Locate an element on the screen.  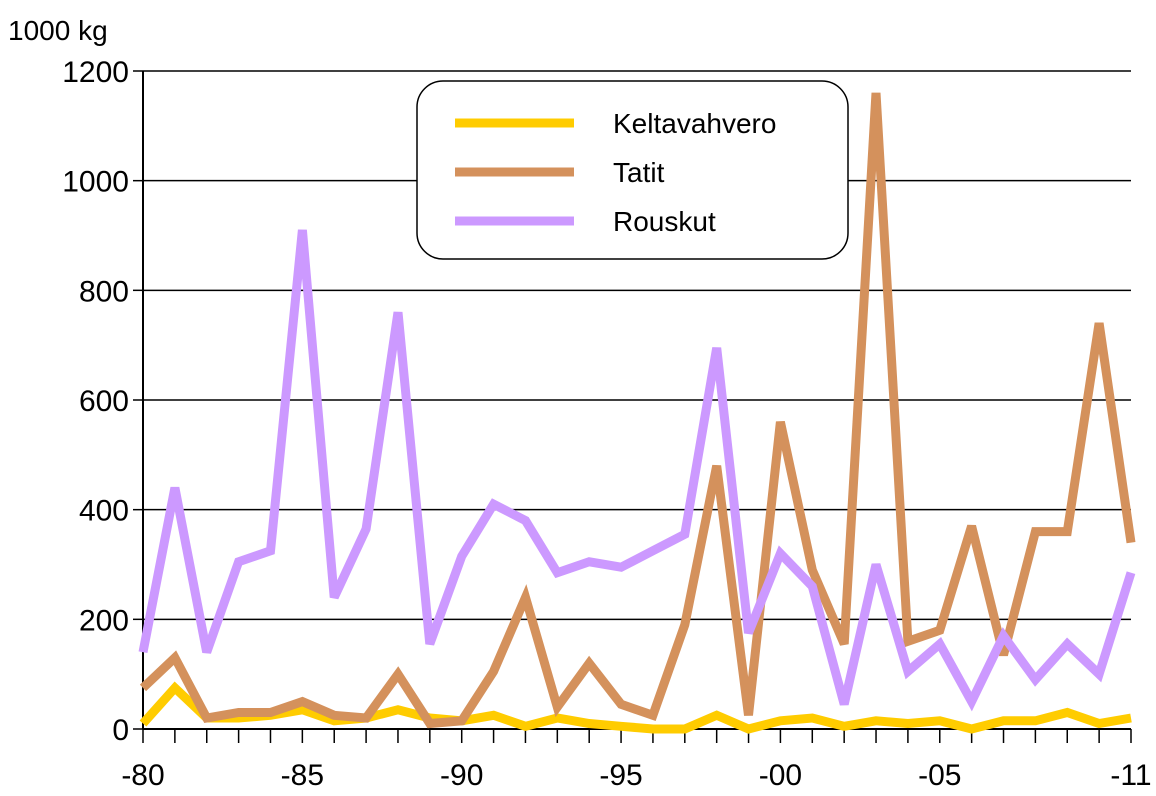
x-tick-label: -05 is located at coordinates (939, 775).